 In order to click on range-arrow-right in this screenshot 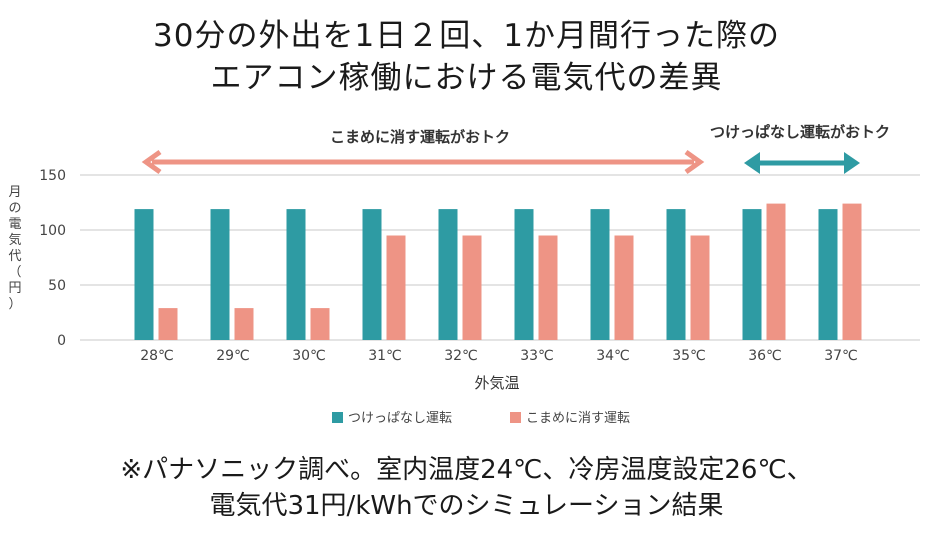, I will do `click(802, 163)`.